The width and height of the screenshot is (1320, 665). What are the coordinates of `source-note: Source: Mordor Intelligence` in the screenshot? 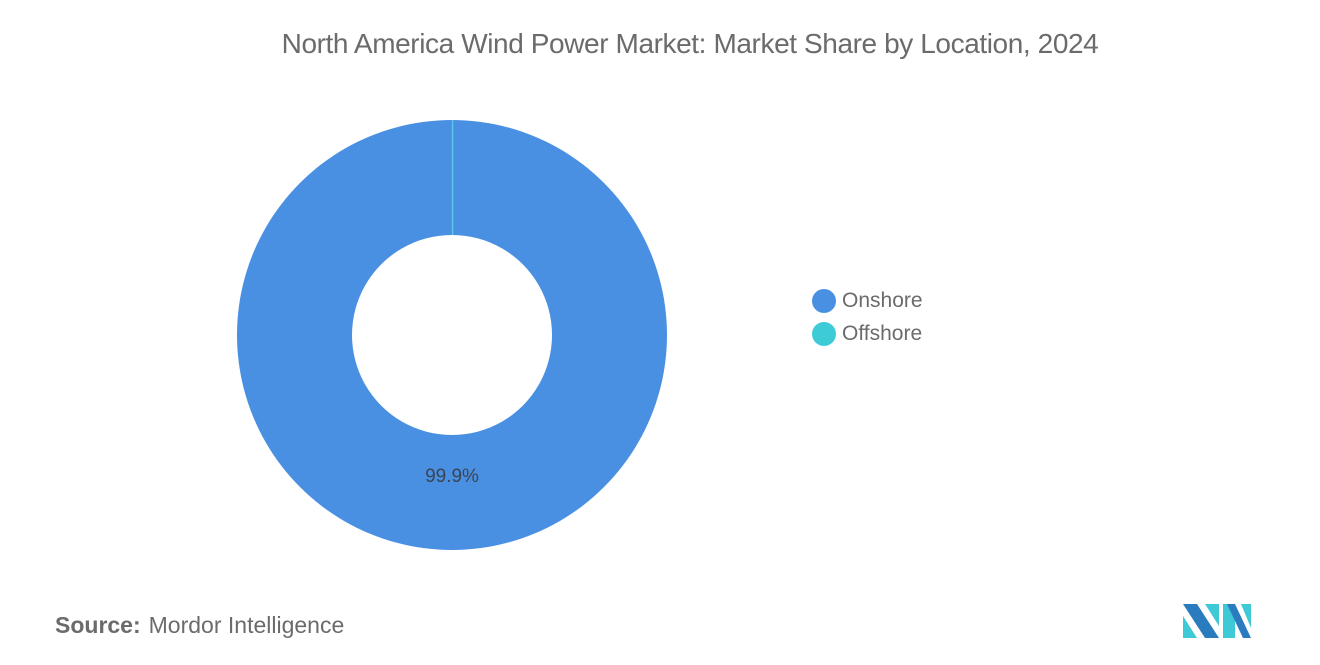 It's located at (199, 625).